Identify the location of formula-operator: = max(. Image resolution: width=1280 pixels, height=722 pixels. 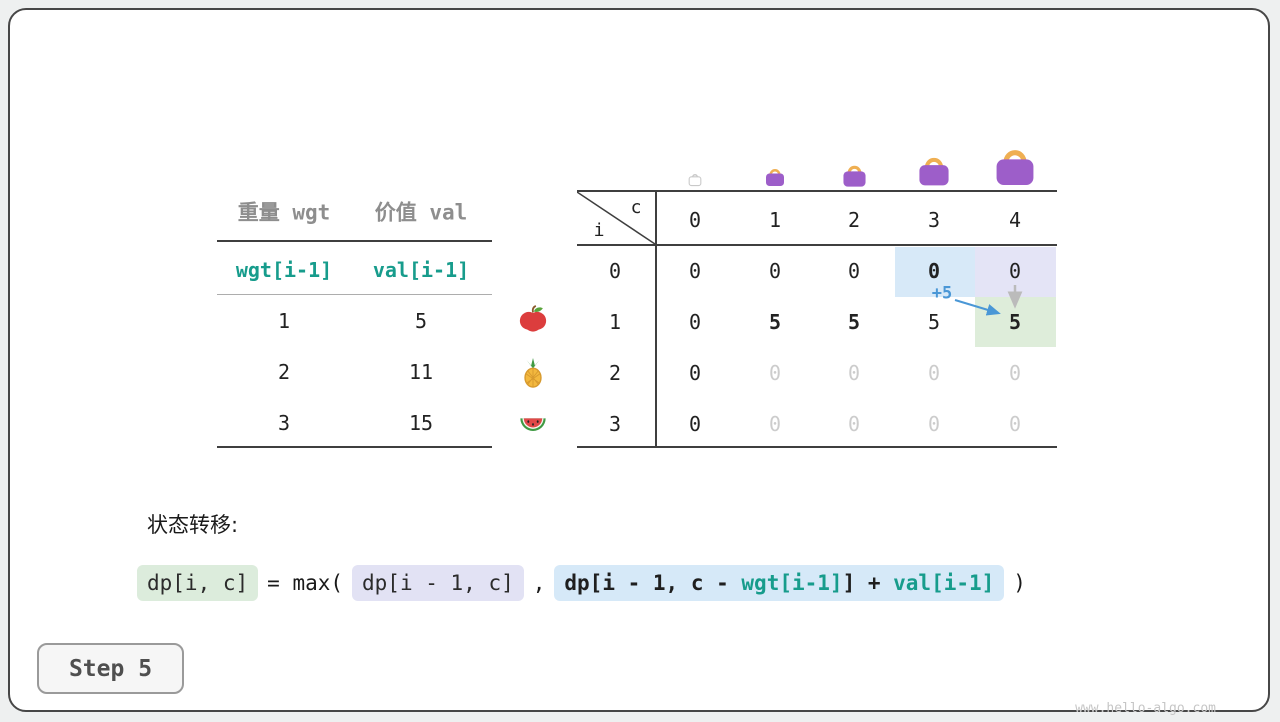
(305, 583).